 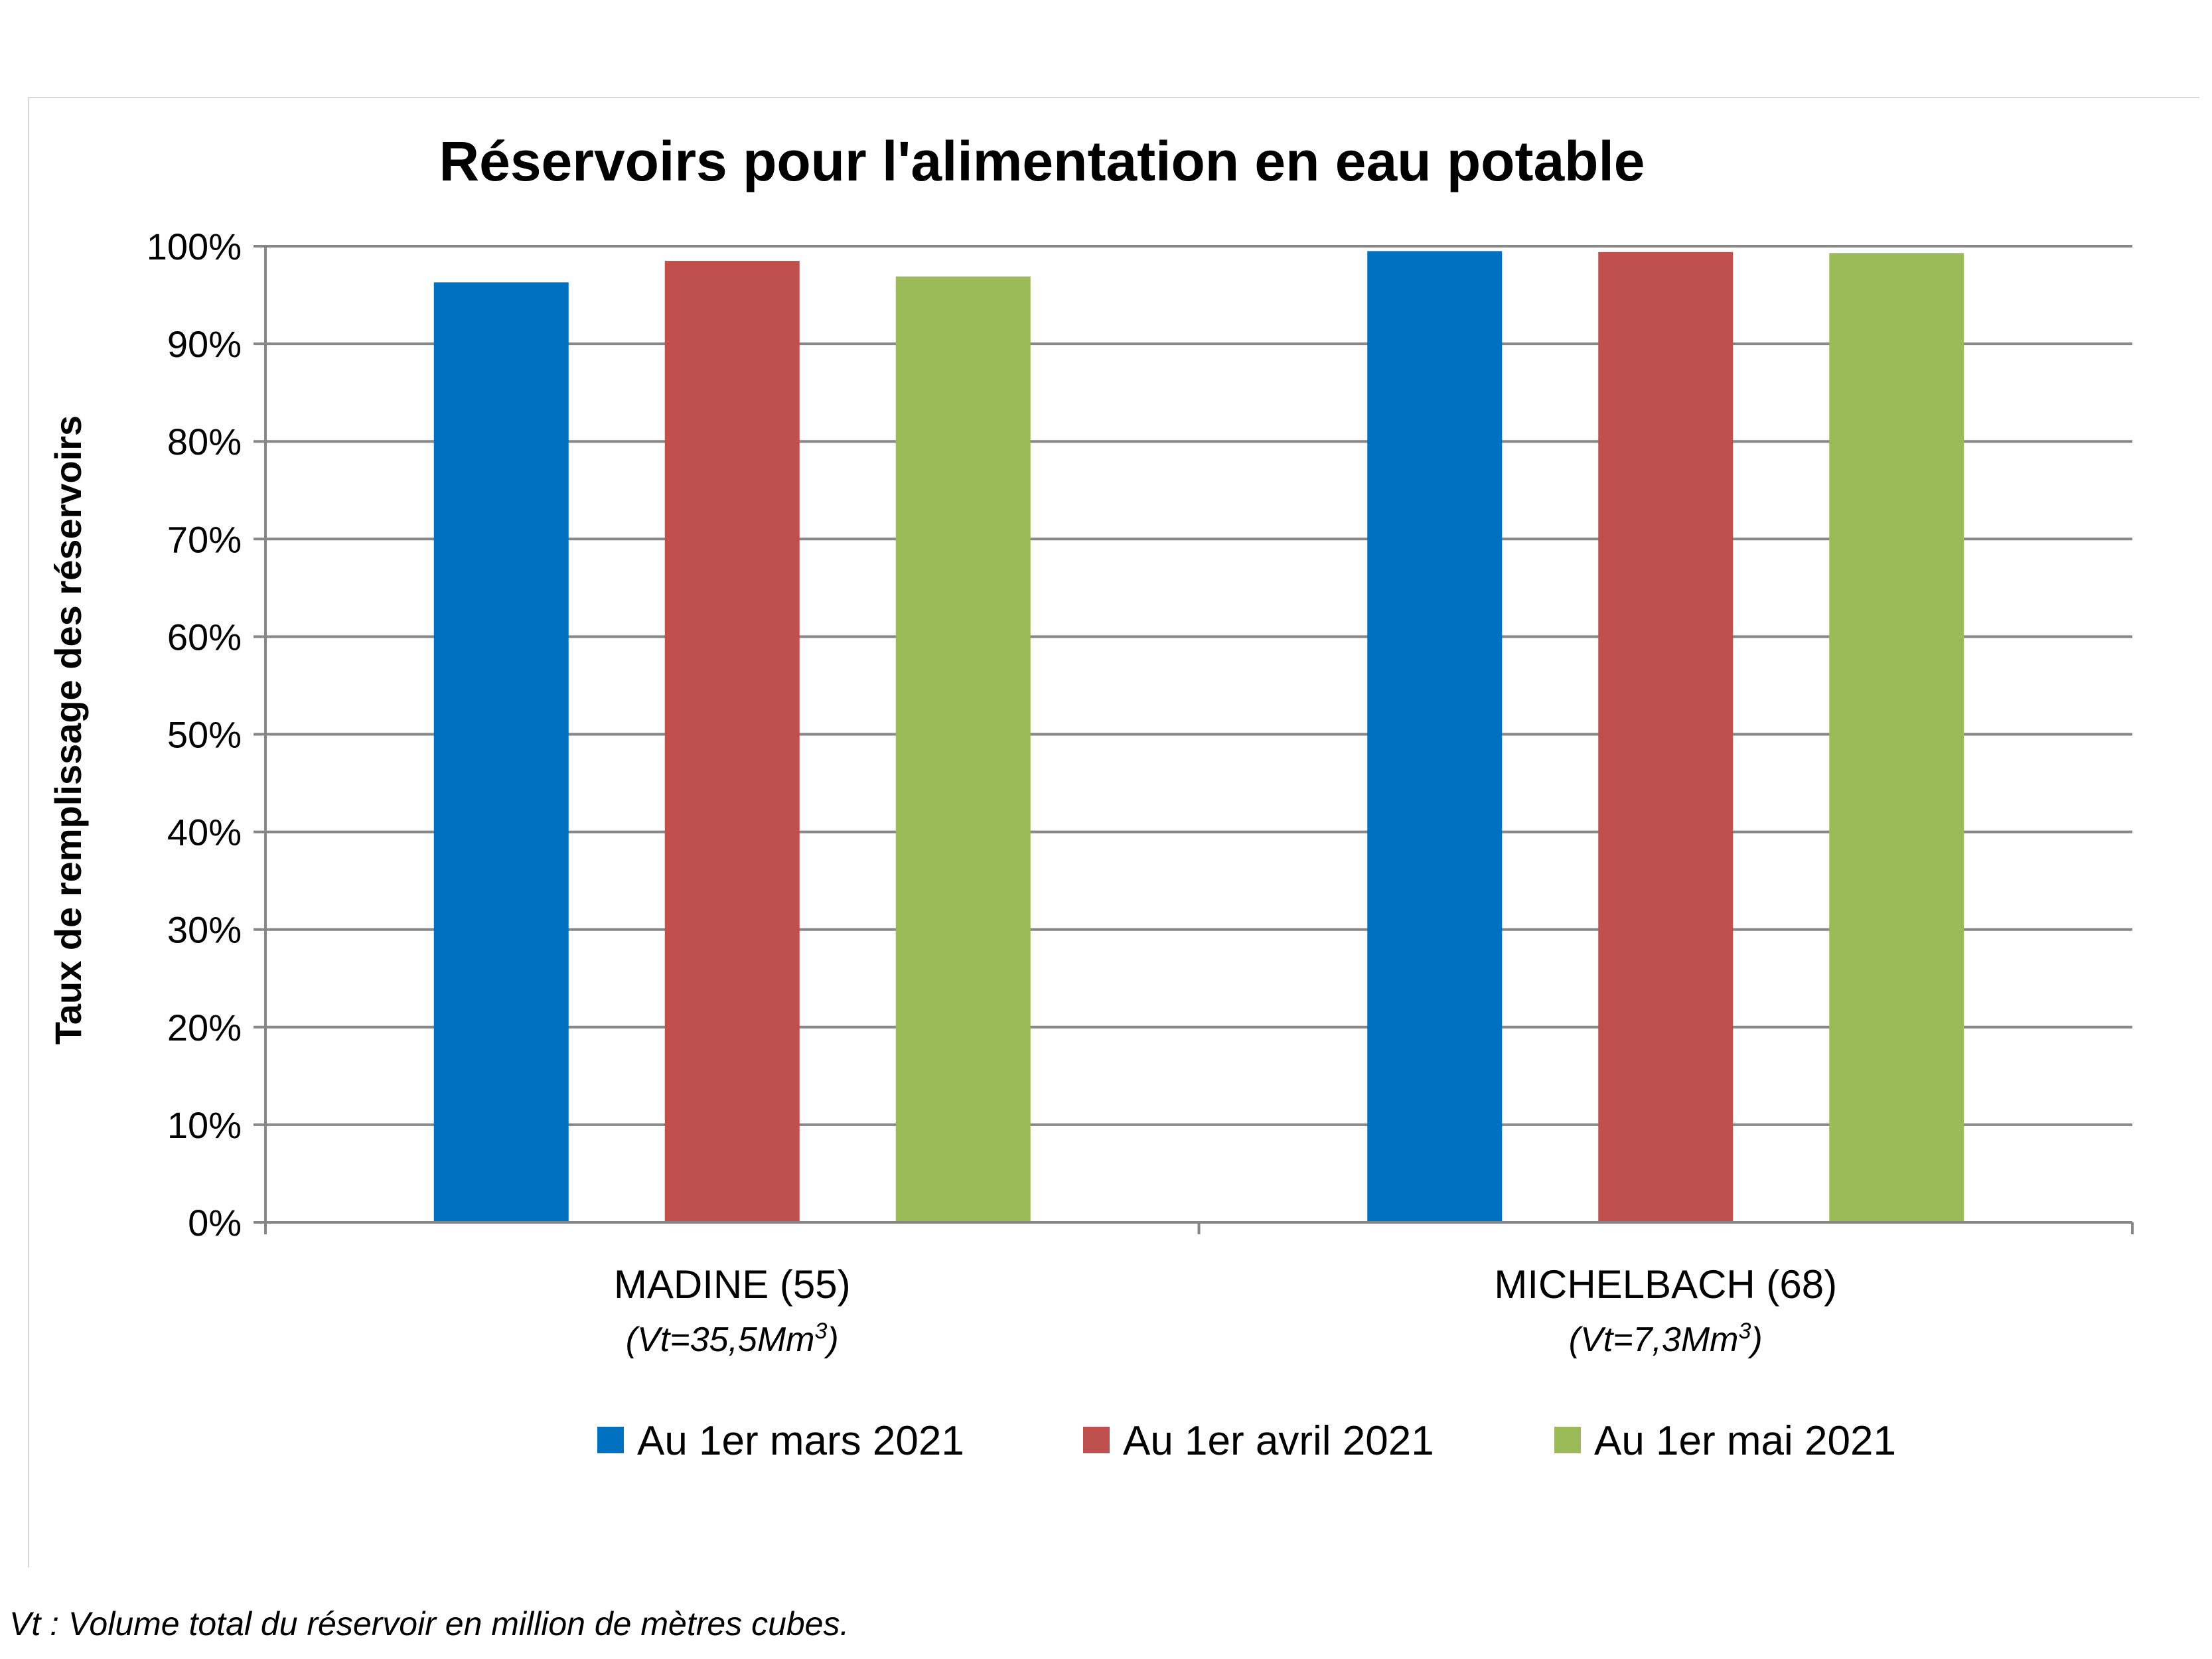 What do you see at coordinates (205, 1125) in the screenshot?
I see `y-tick-label: 10%` at bounding box center [205, 1125].